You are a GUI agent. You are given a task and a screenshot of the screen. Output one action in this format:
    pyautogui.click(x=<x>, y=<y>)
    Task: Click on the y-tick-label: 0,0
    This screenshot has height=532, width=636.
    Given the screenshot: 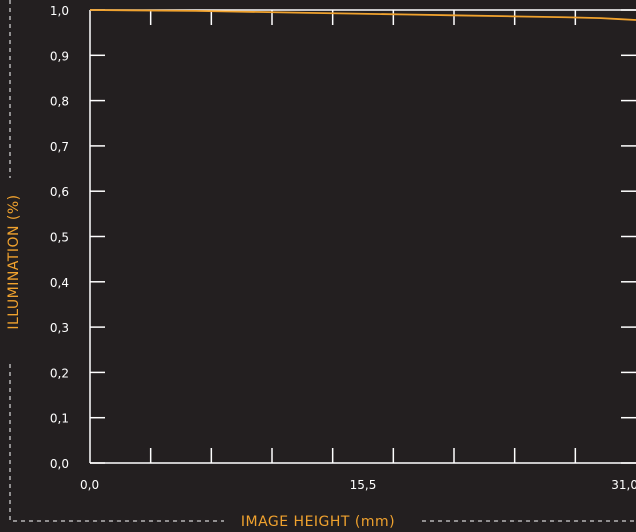 What is the action you would take?
    pyautogui.click(x=59, y=464)
    